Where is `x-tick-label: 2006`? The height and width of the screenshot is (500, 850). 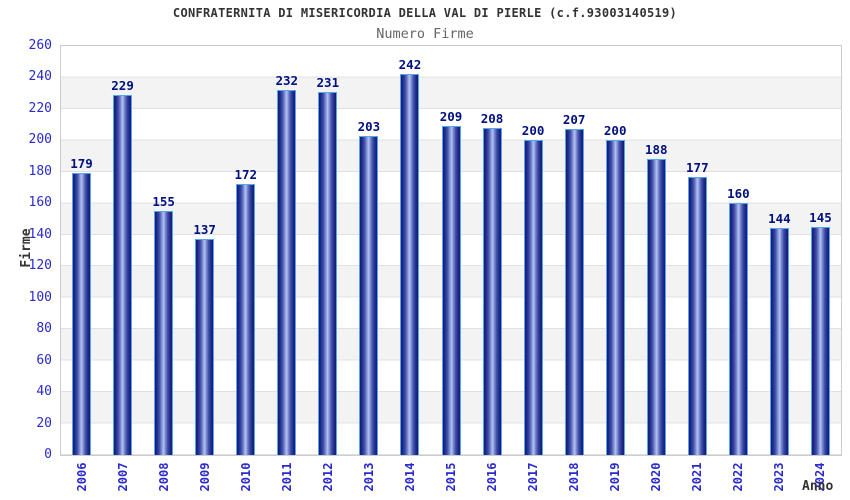 x-tick-label: 2006 is located at coordinates (81, 477).